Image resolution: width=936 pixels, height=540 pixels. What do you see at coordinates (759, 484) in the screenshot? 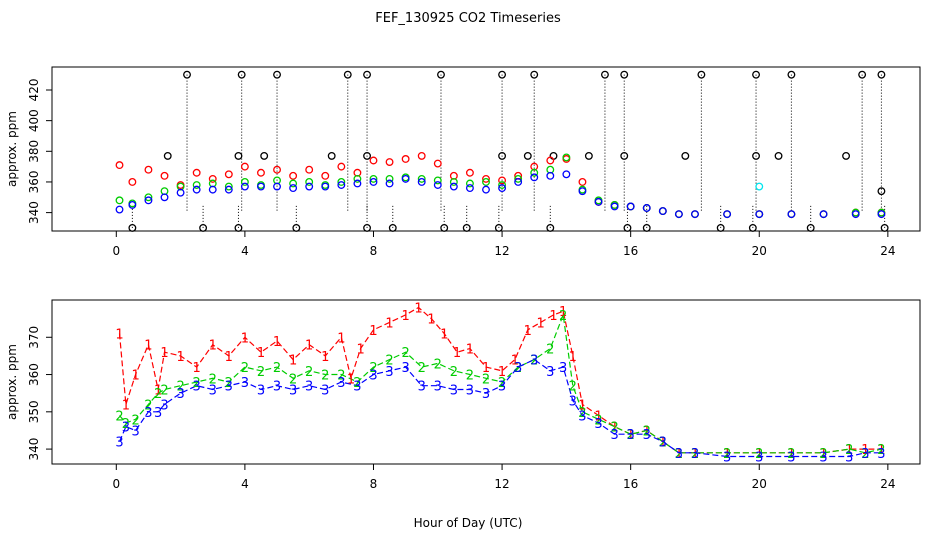
I see `bottom-x-tick-label: 20` at bounding box center [759, 484].